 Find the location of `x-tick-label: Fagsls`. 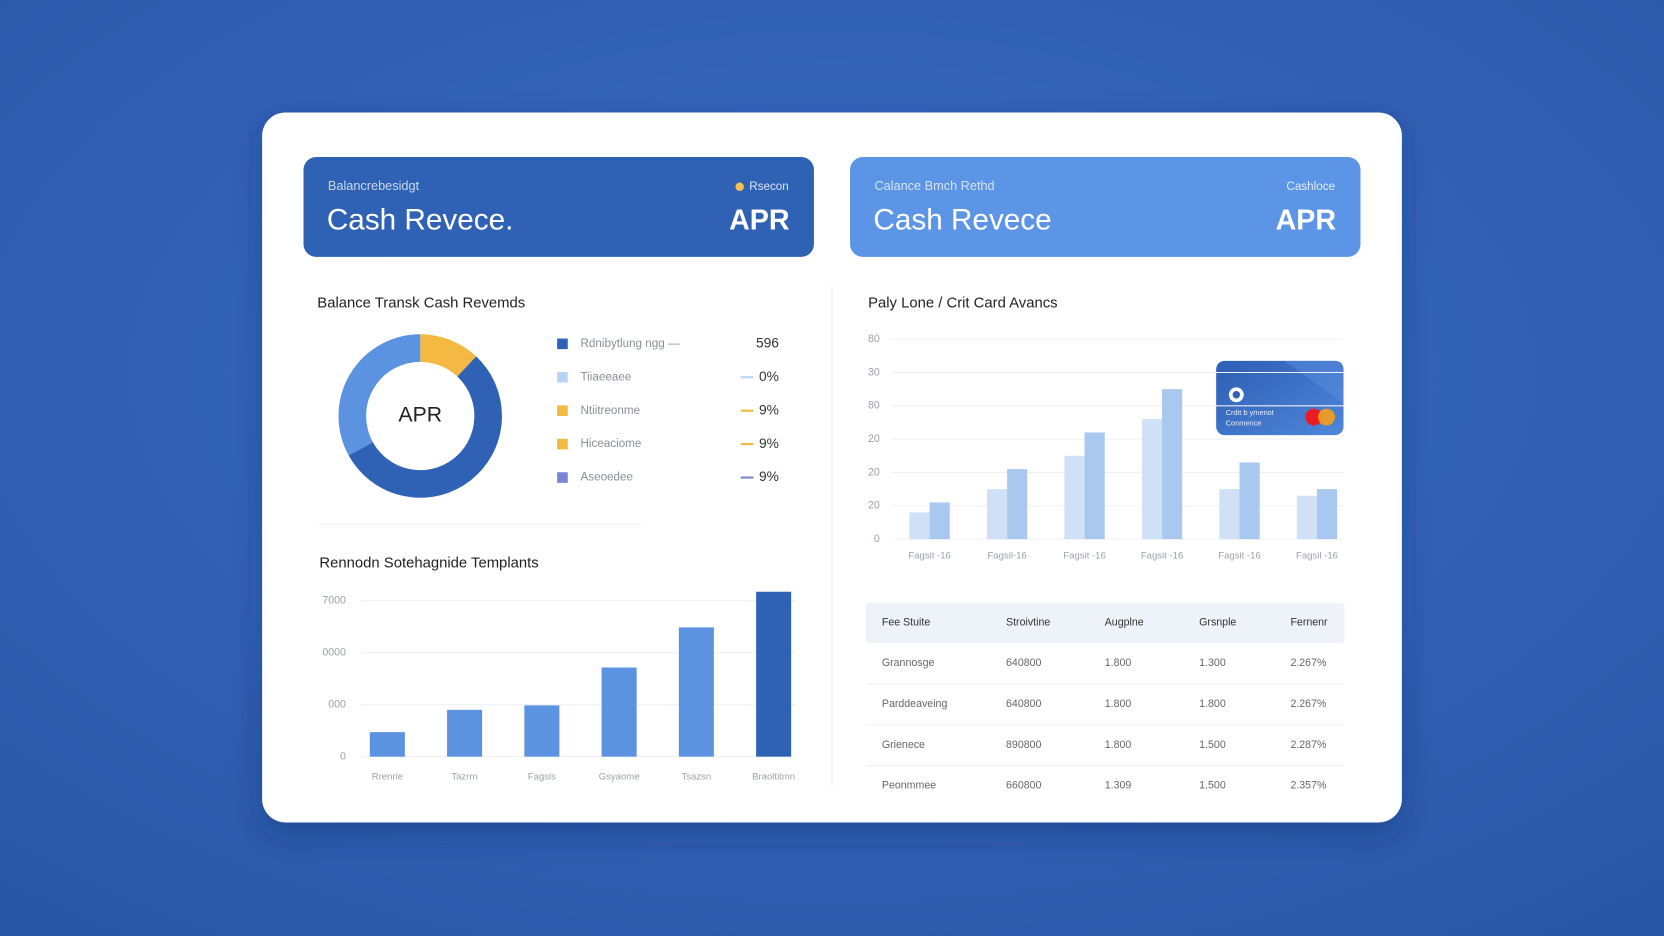

x-tick-label: Fagsls is located at coordinates (542, 776).